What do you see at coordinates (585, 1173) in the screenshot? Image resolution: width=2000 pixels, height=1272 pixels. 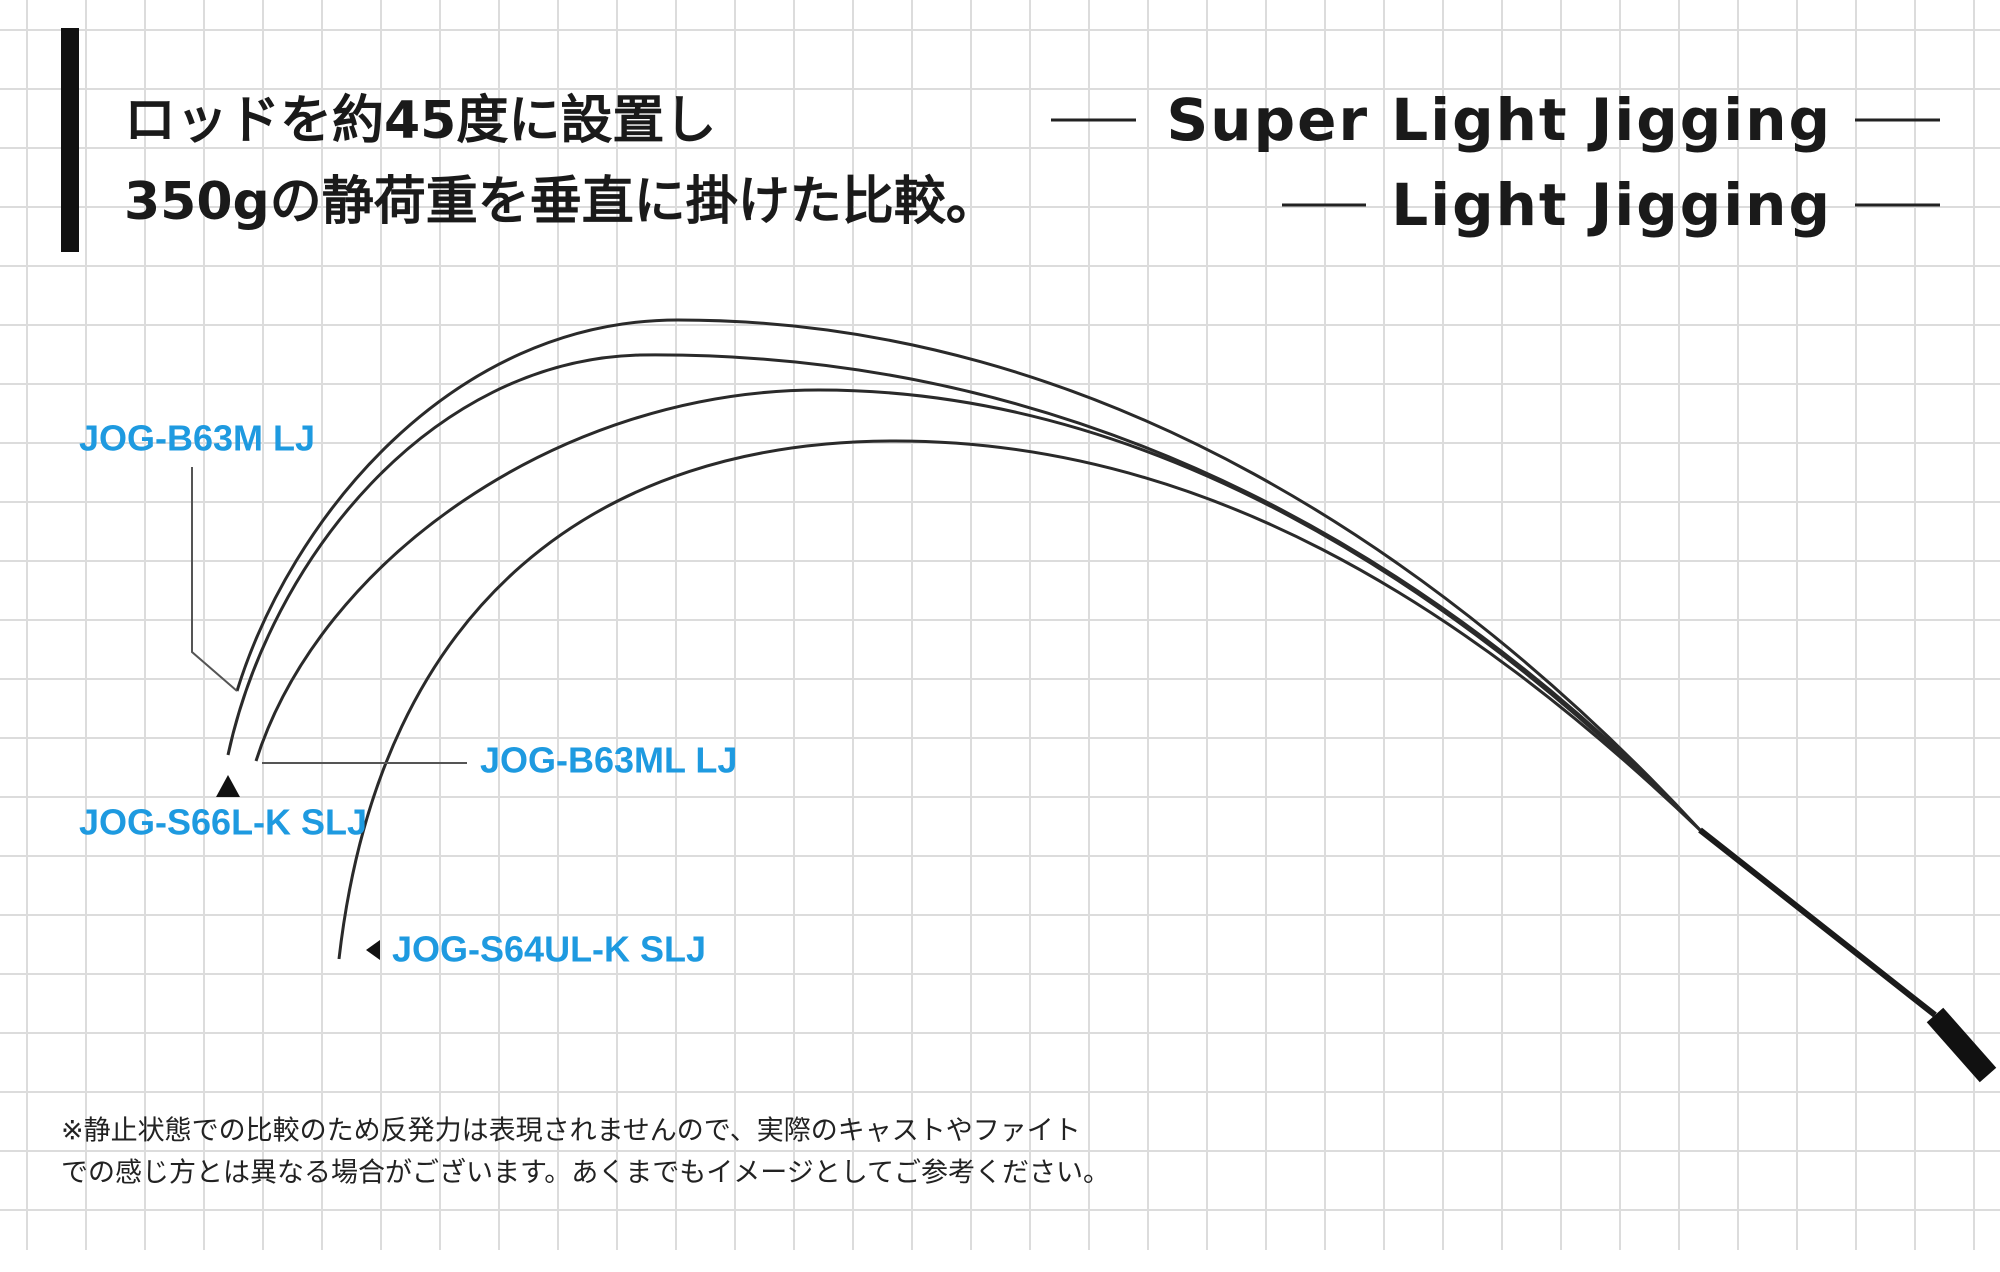 I see `footnote: での感じ方とは異なる場合がございます。あくまでもイメージとしてご参考ください。` at bounding box center [585, 1173].